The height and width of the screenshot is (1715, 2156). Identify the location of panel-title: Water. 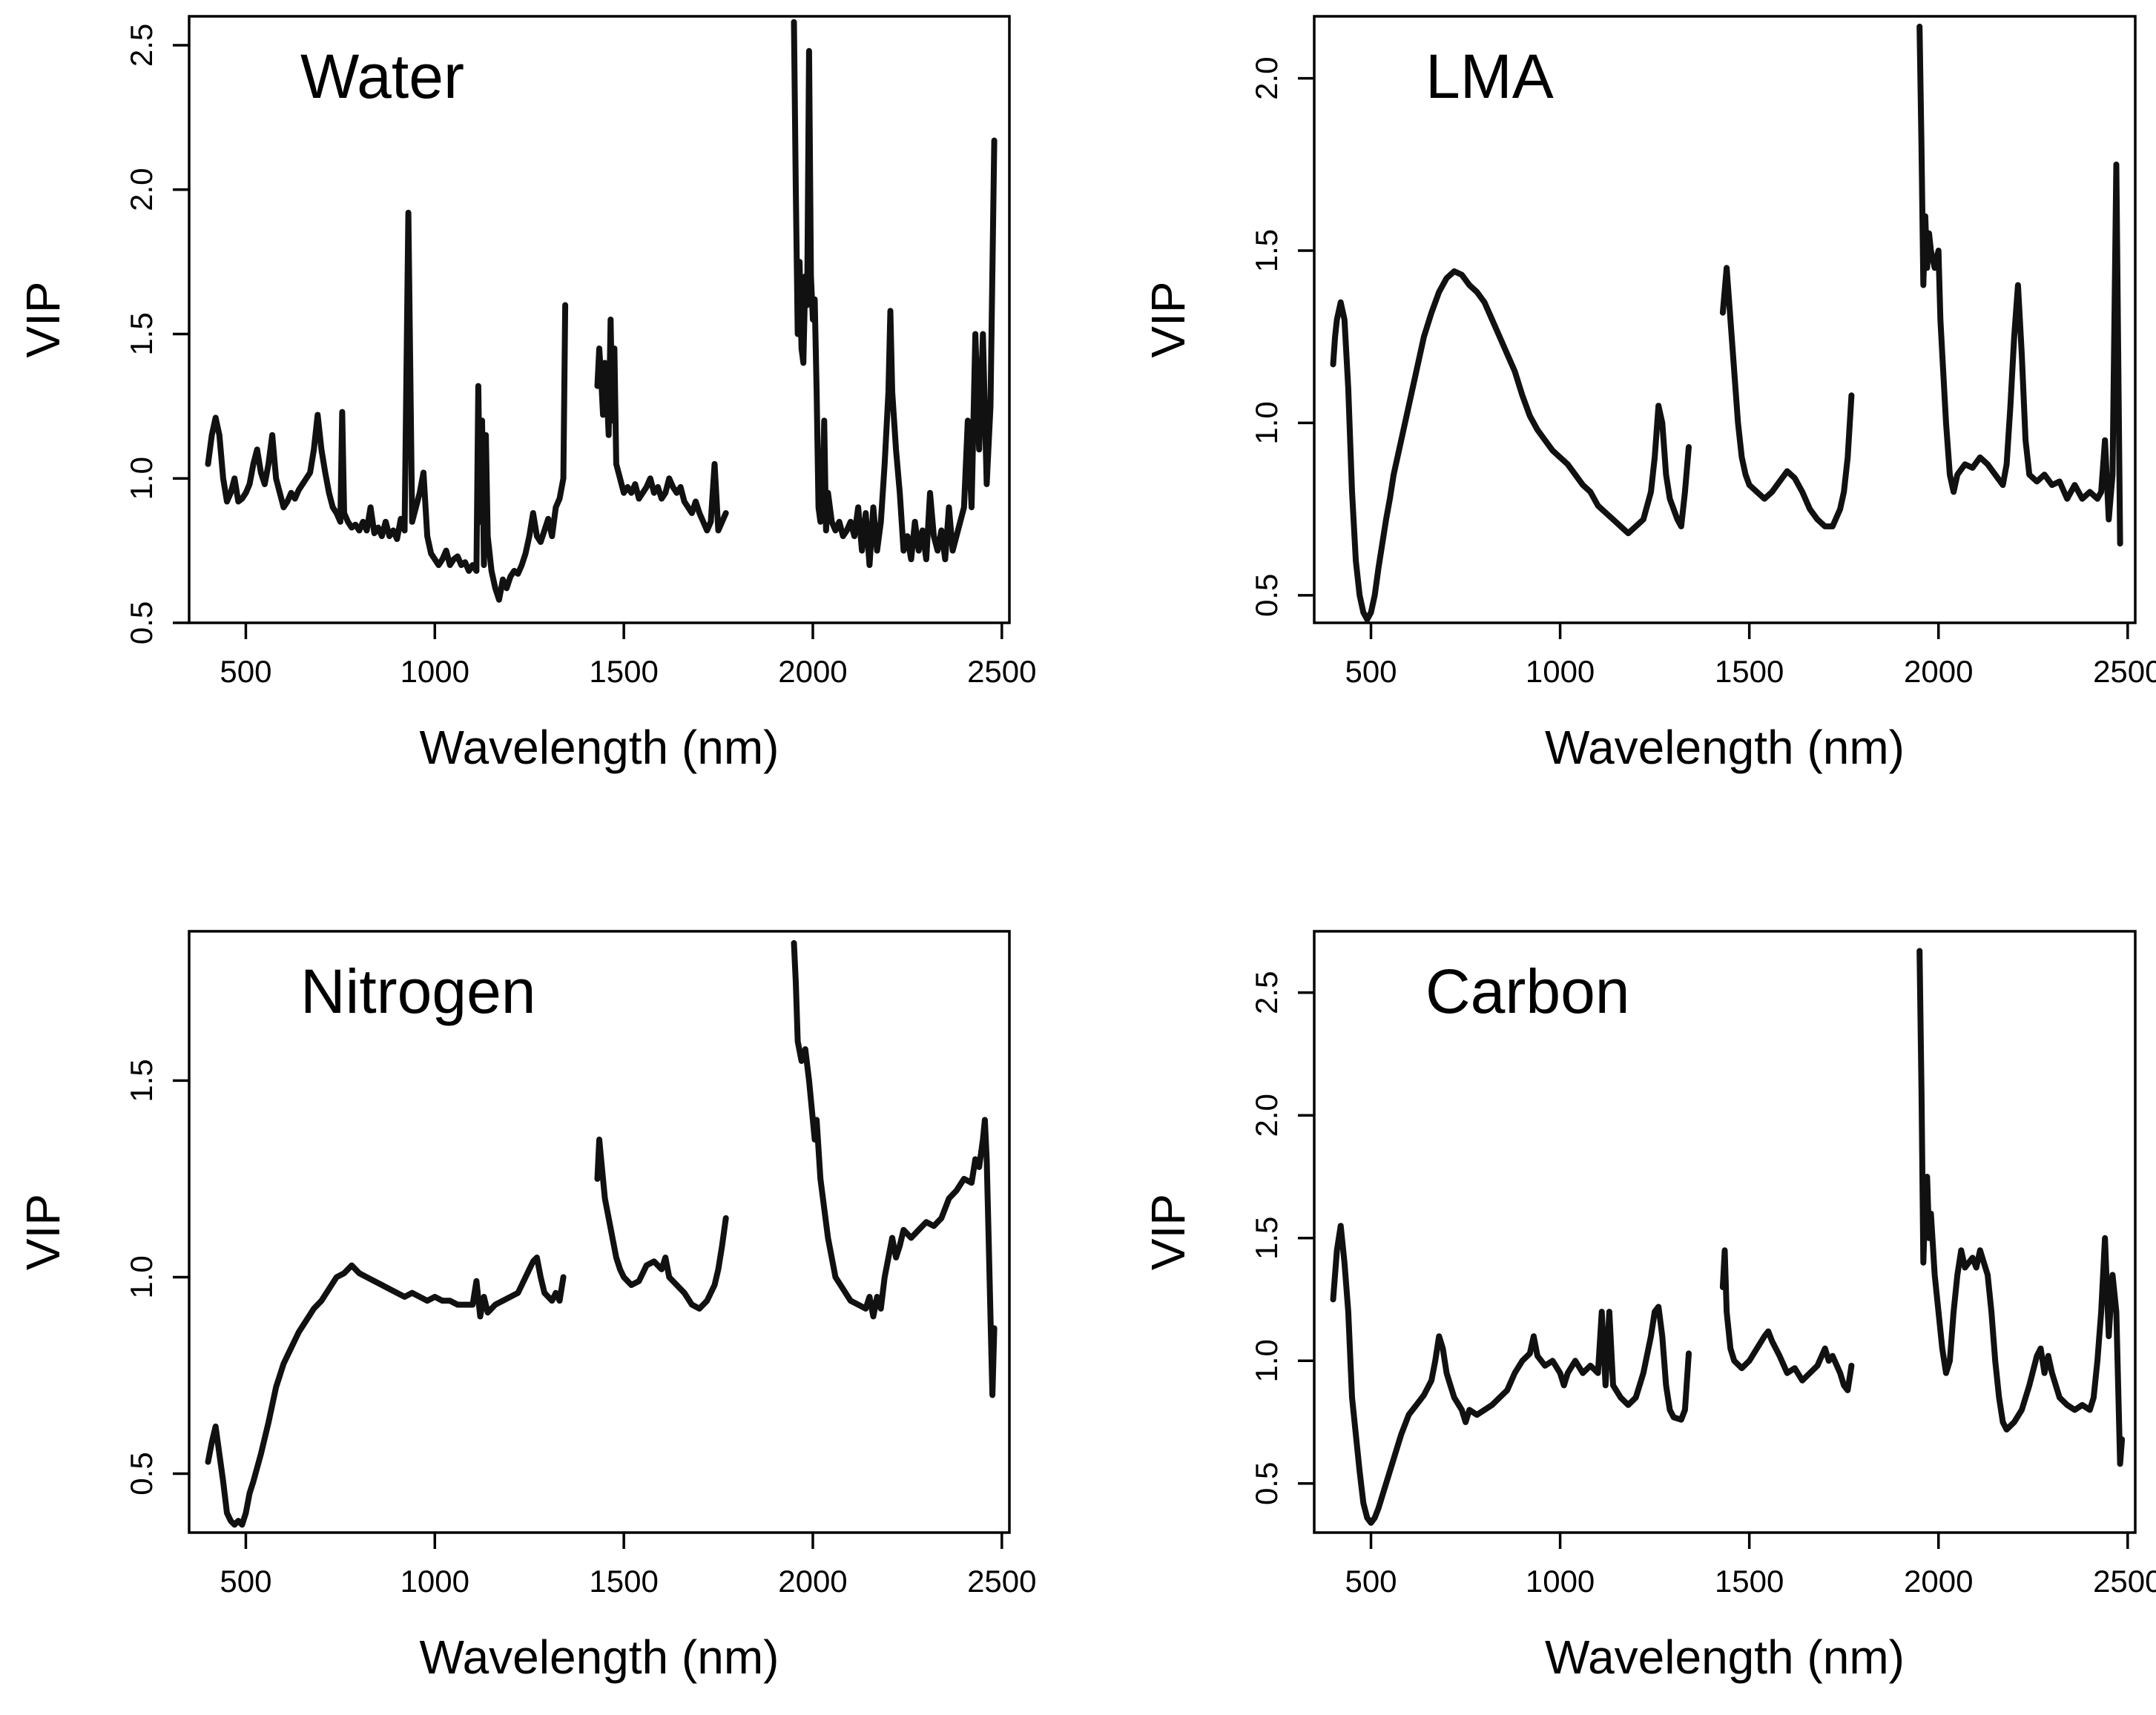
(382, 76).